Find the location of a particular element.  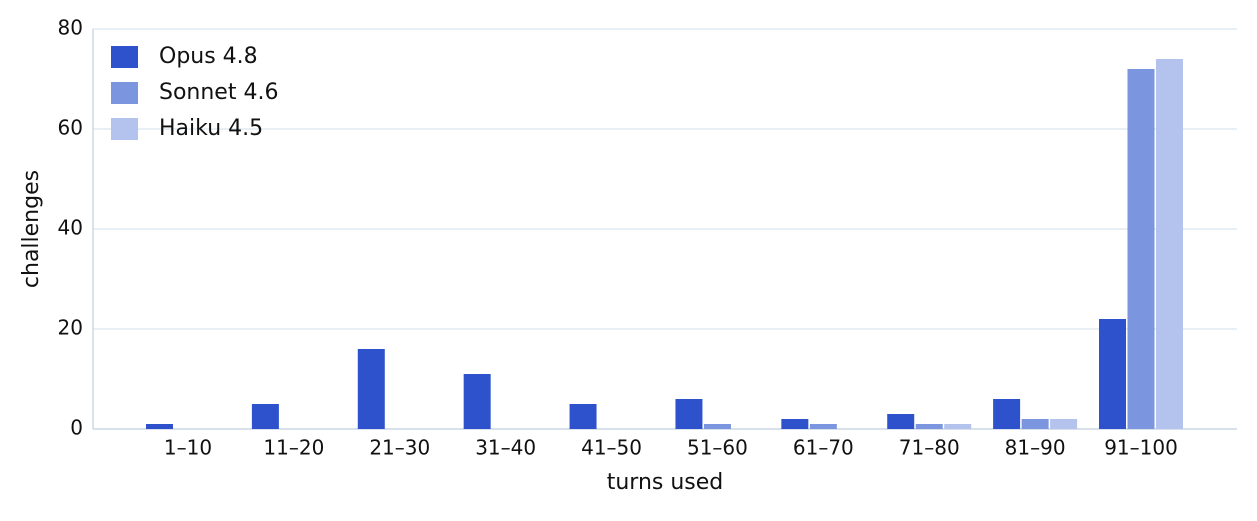

y-tick-label: 0 is located at coordinates (76, 428).